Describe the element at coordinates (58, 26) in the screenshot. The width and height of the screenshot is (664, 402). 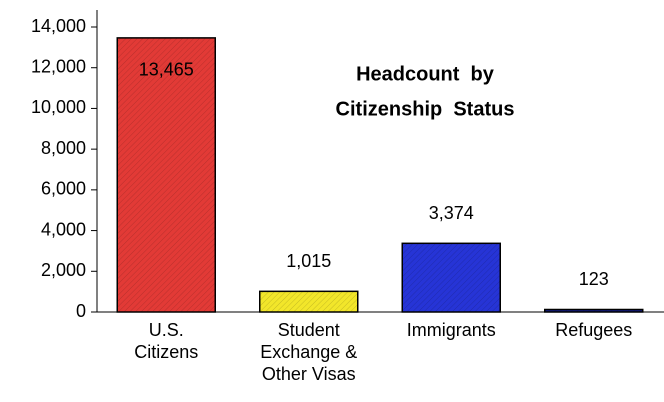
I see `y-tick-label: 14,000` at that location.